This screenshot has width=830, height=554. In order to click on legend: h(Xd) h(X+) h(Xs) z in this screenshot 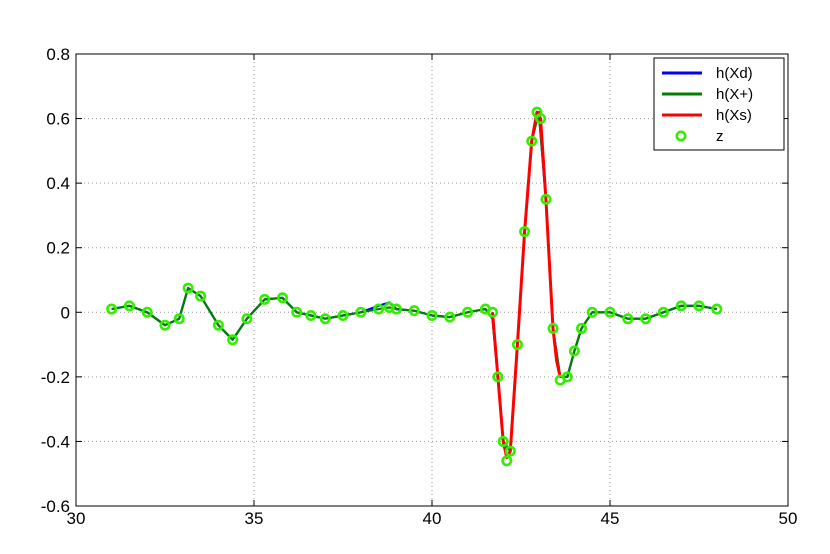, I will do `click(719, 104)`.